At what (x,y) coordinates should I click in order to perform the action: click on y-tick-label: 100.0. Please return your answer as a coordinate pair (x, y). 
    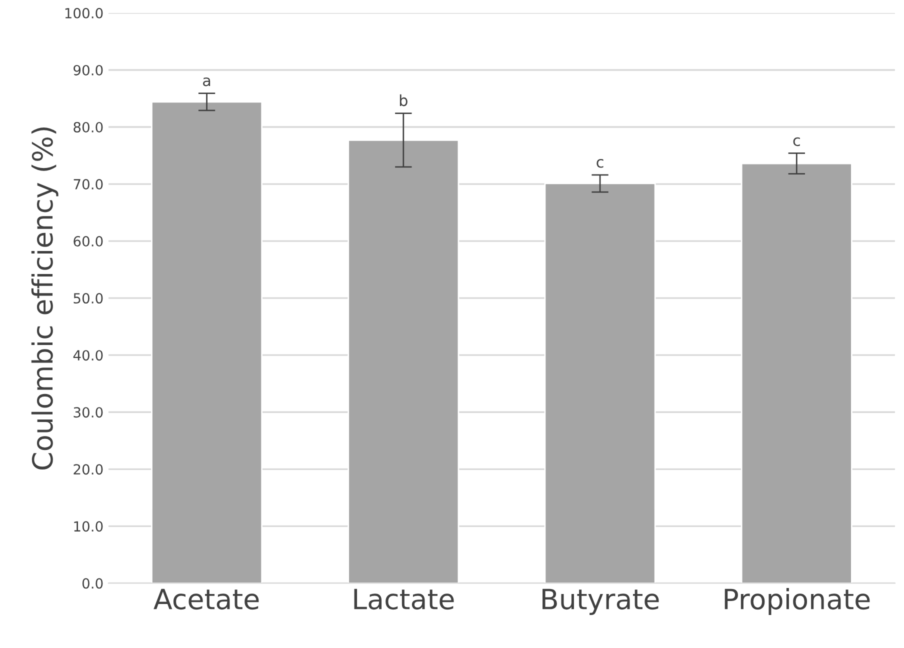
    Looking at the image, I should click on (84, 13).